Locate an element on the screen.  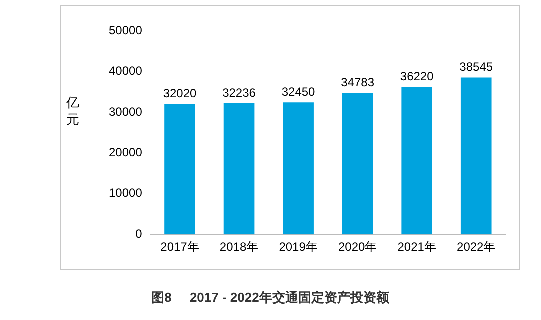
x-tick-label: 2022年 is located at coordinates (476, 247).